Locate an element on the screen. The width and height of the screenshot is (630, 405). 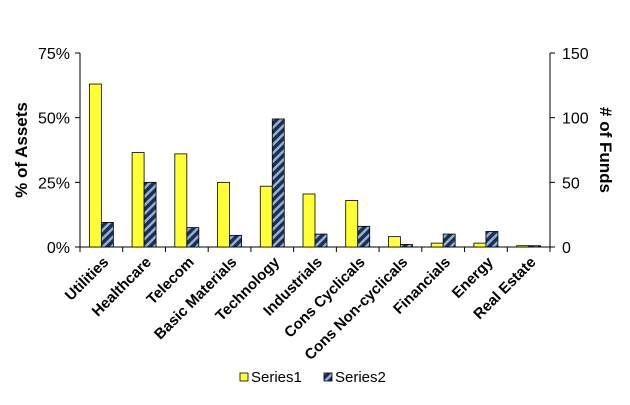
right-tick-label: 100 is located at coordinates (575, 119).